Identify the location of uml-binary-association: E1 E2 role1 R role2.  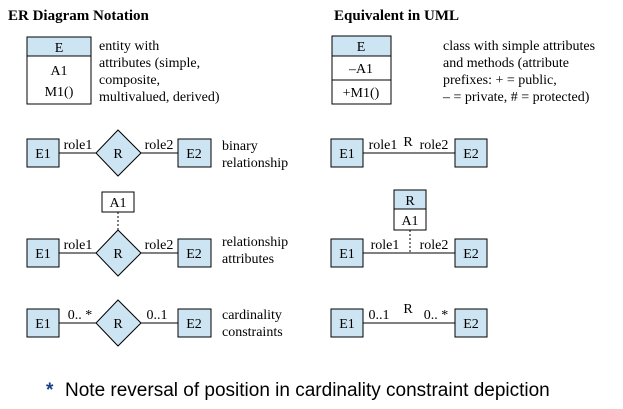
(409, 151).